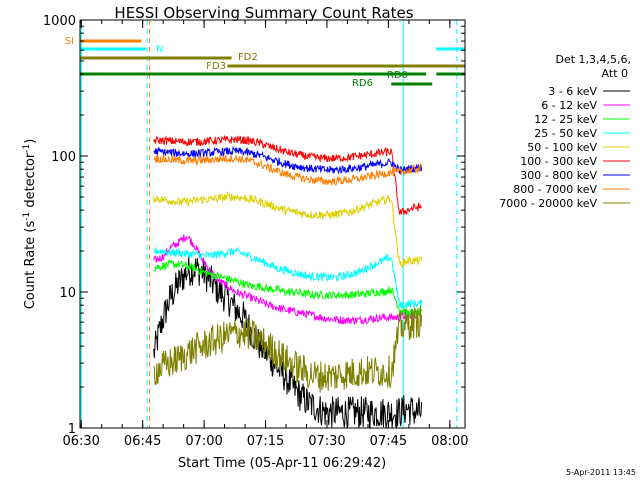 The width and height of the screenshot is (640, 480). Describe the element at coordinates (593, 59) in the screenshot. I see `legend-header-line-1: Det 1,3,4,5,6,` at that location.